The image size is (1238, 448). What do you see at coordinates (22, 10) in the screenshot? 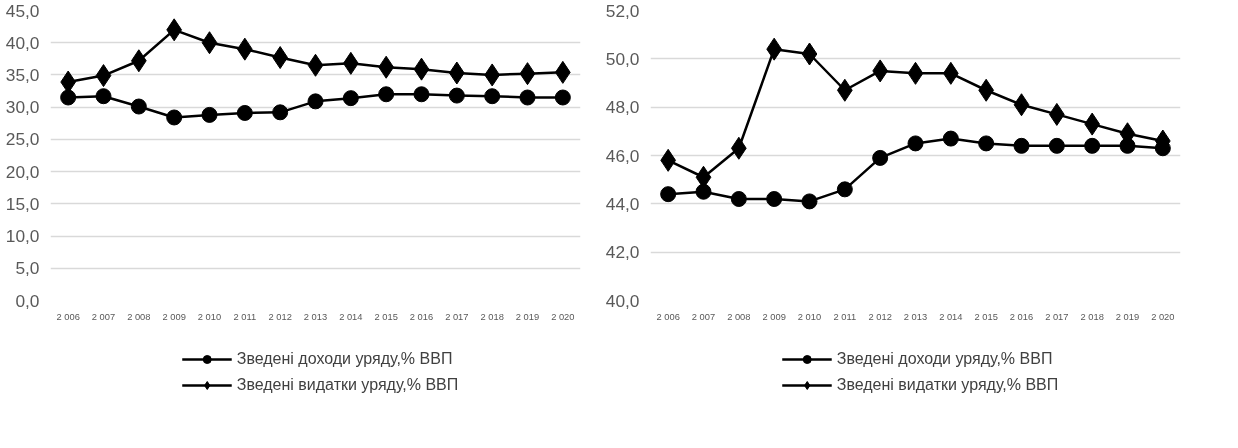
I see `y-tick-label: 45,0` at bounding box center [22, 10].